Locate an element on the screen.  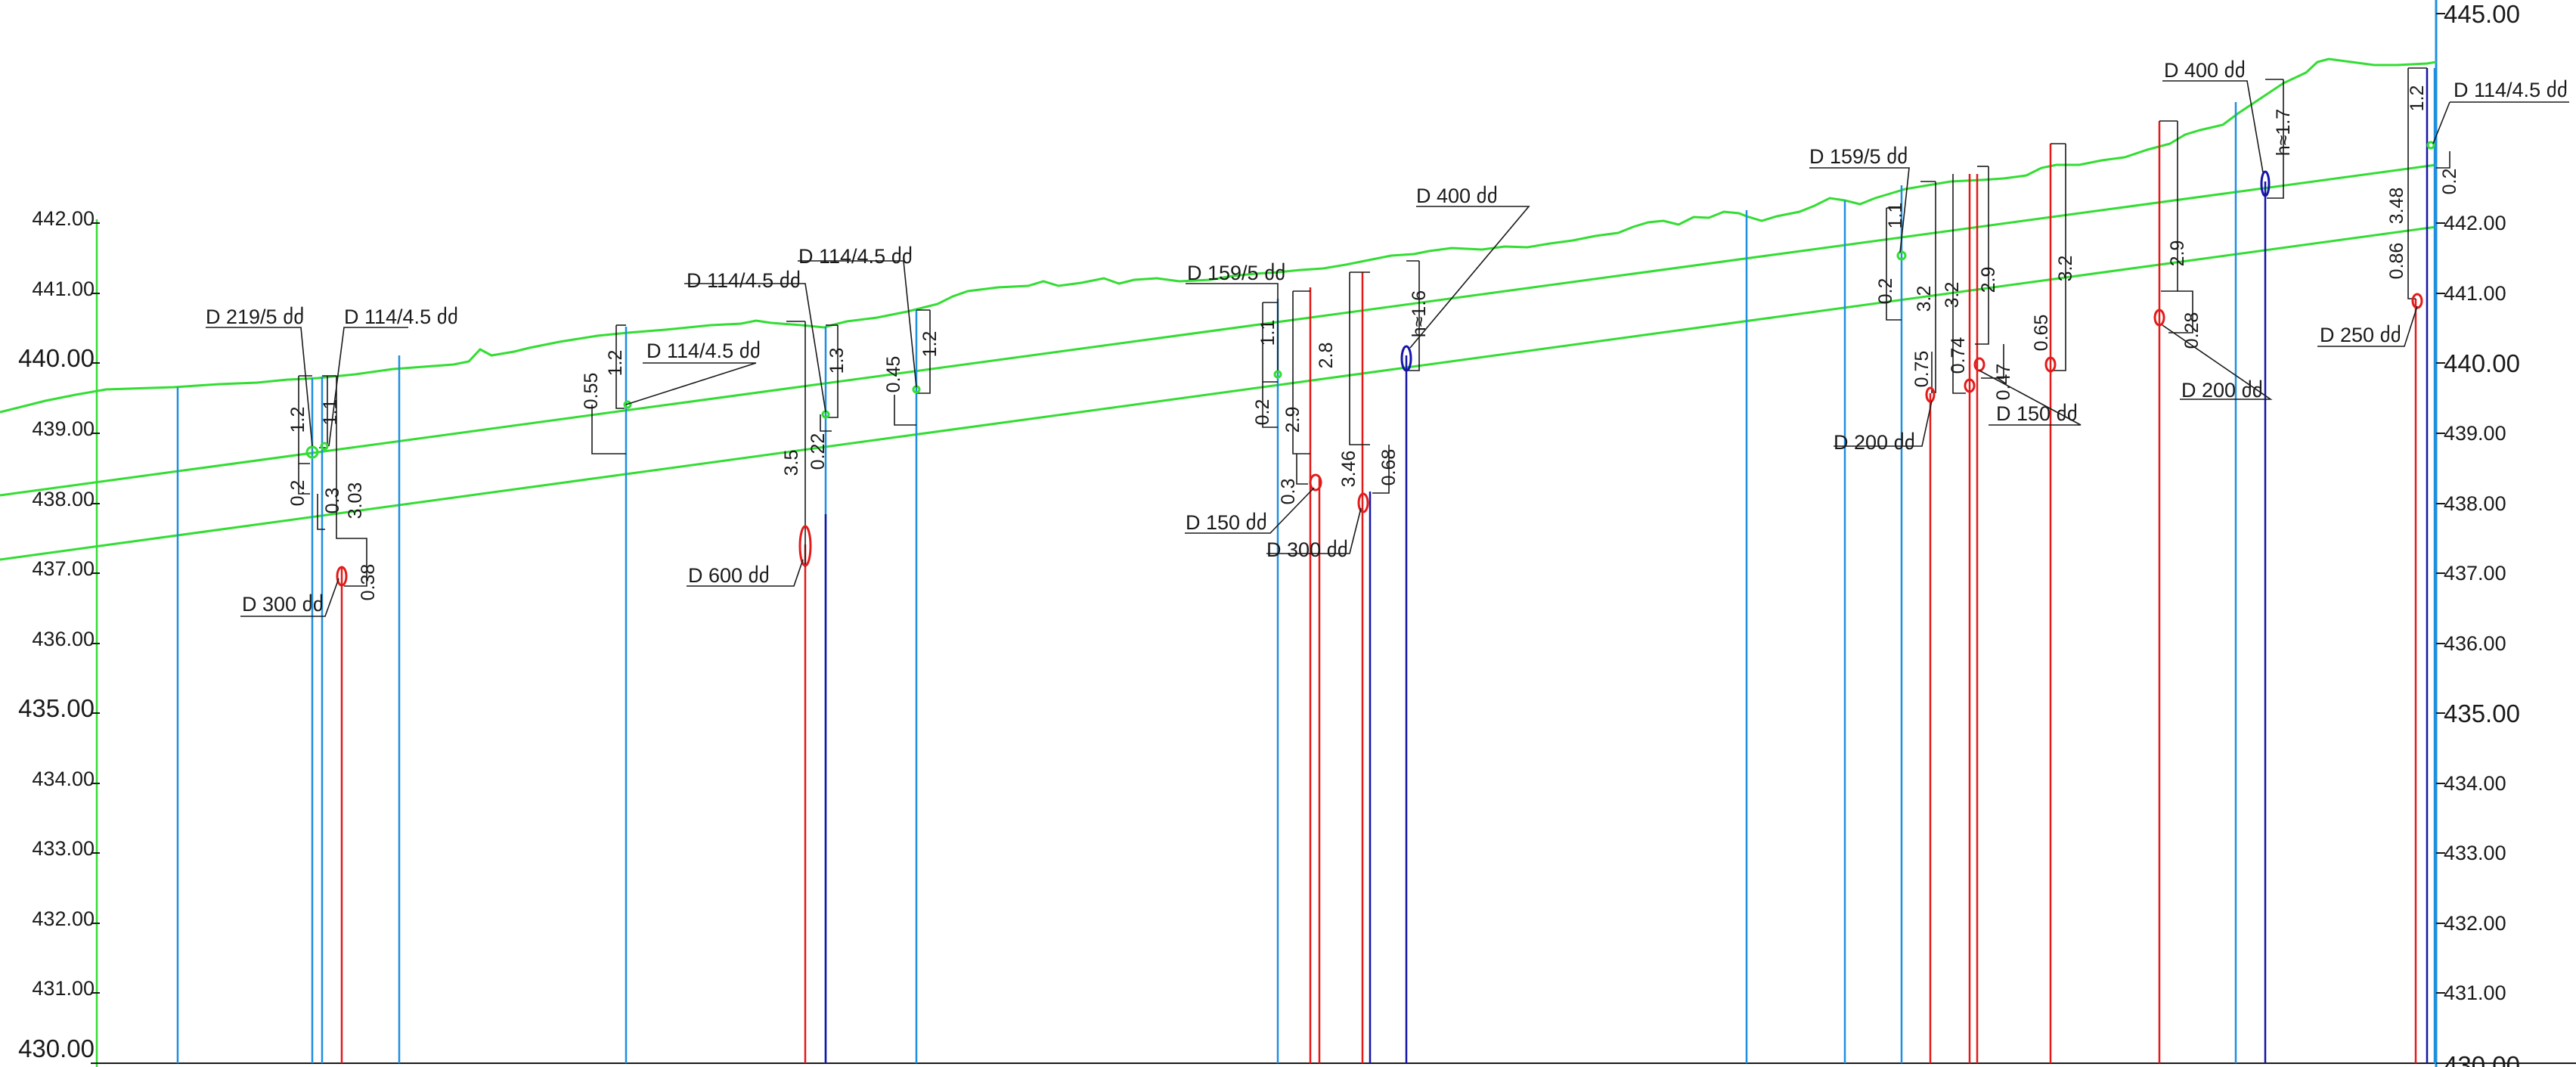
depth-value: 0.86 is located at coordinates (2397, 261).